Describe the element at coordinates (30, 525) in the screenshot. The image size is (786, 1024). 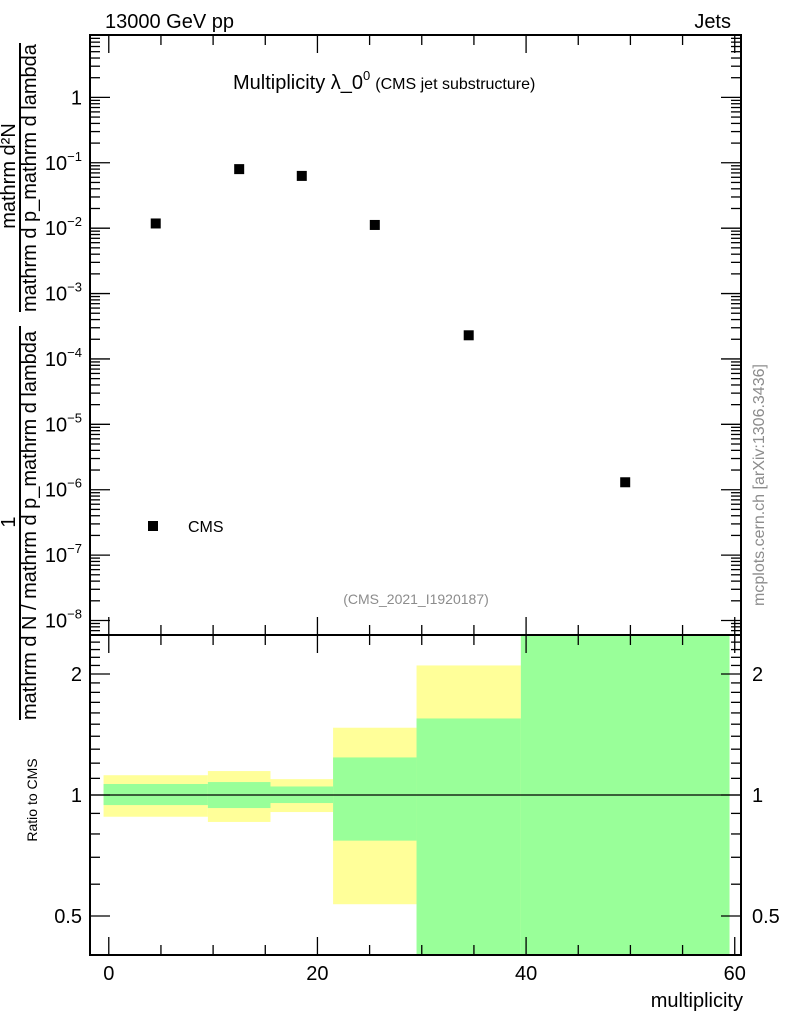
I see `ylabel-outer-den: mathrm d N / mathrm d p_mathrm d lambda` at that location.